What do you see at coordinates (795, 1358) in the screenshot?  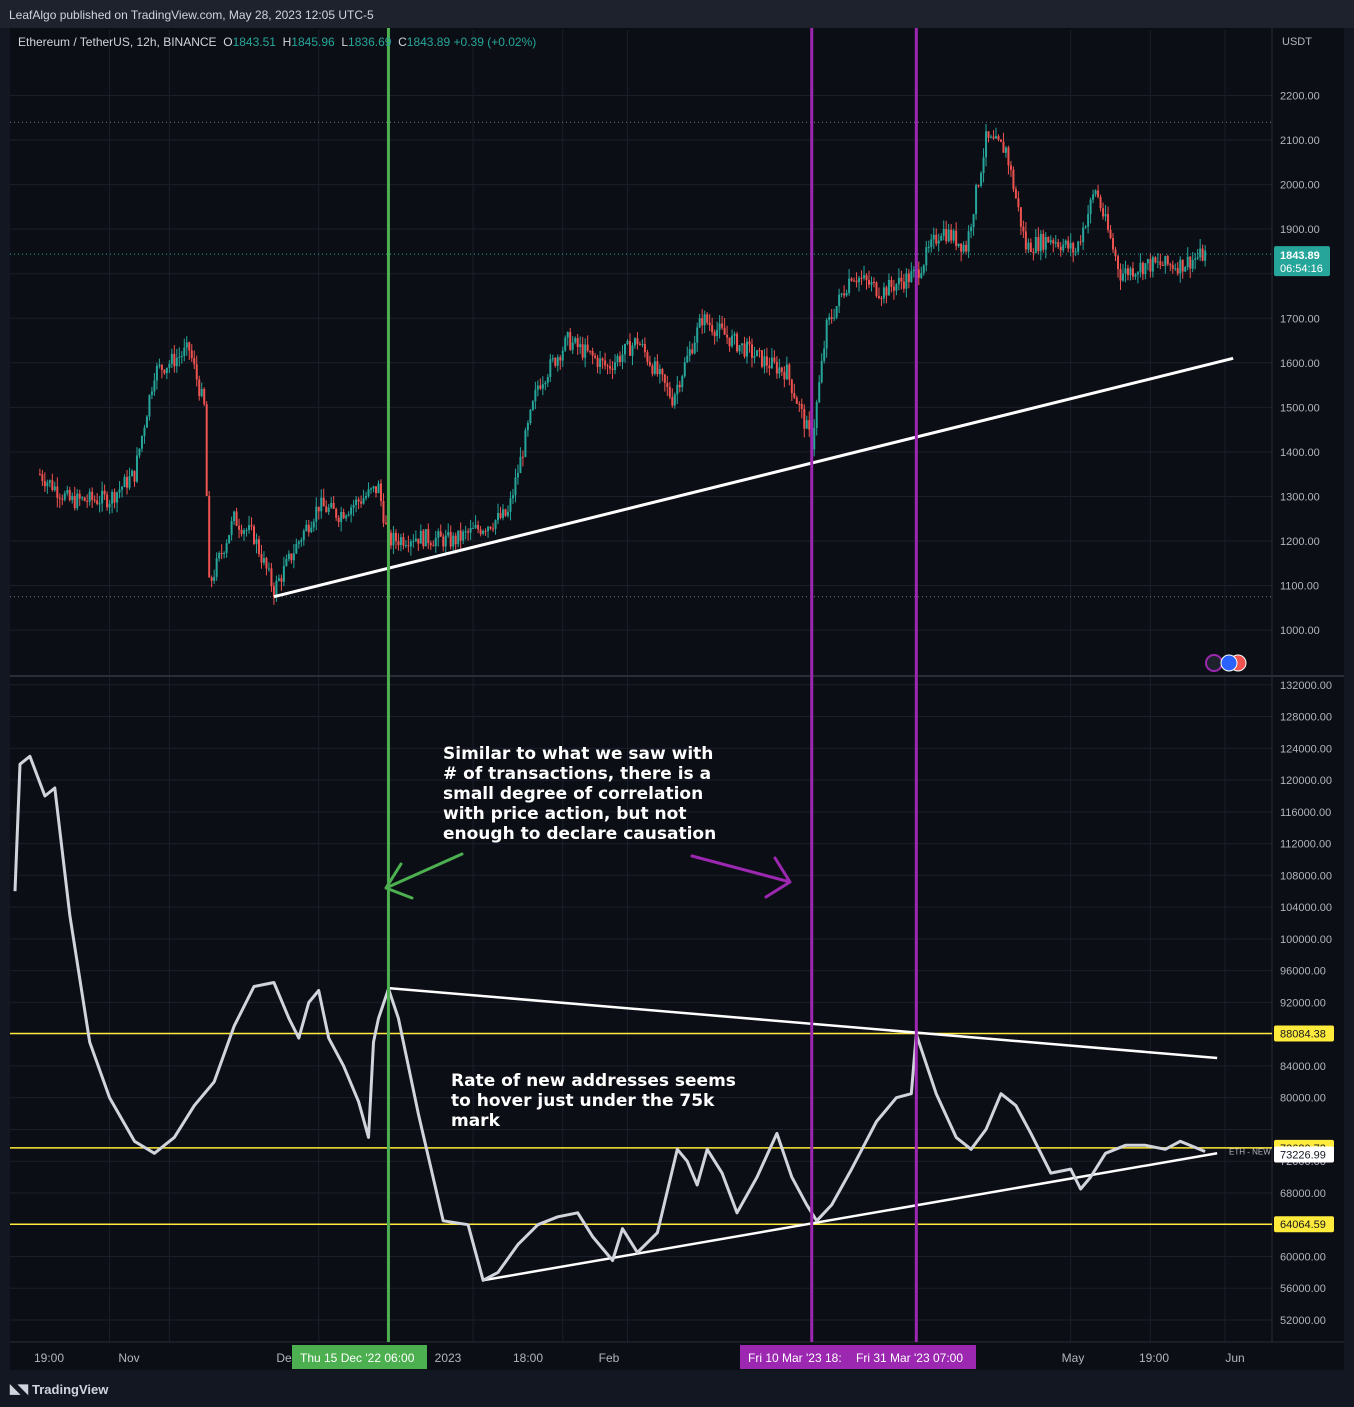 I see `purple-time-marker-text-1: Fri 10 Mar '23 18:` at bounding box center [795, 1358].